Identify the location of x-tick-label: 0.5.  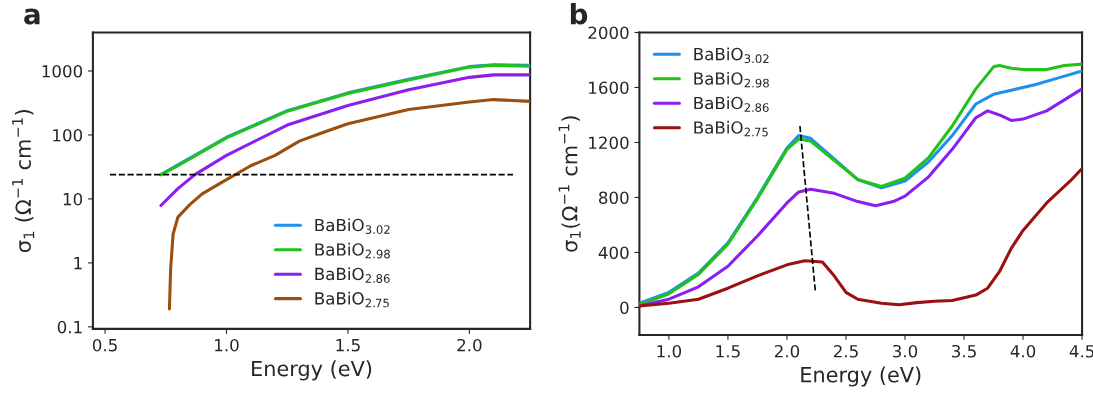
(104, 345).